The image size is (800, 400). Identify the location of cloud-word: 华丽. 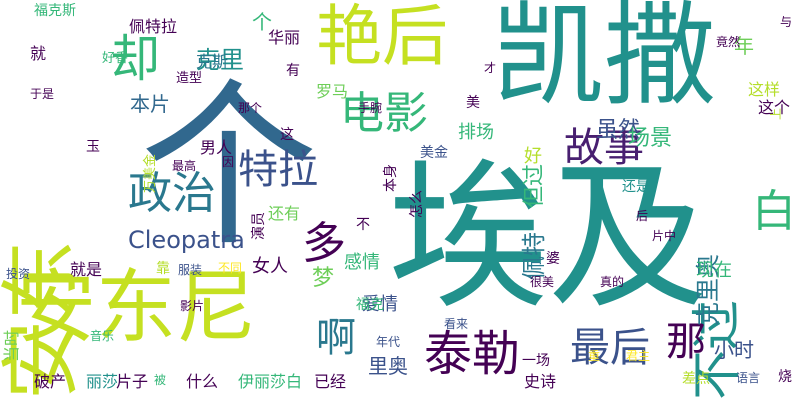
(284, 37).